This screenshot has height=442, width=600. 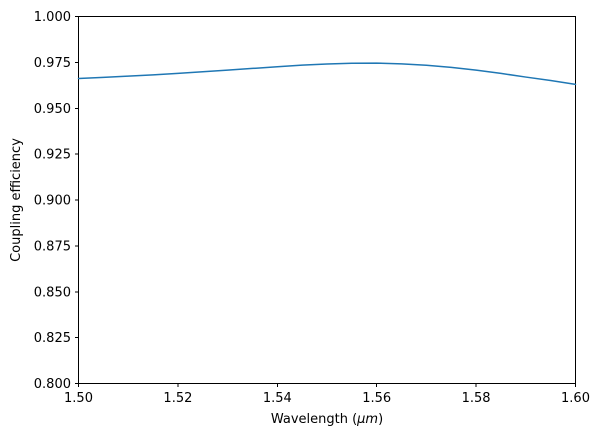 What do you see at coordinates (78, 398) in the screenshot?
I see `x-tick-label: 1.50` at bounding box center [78, 398].